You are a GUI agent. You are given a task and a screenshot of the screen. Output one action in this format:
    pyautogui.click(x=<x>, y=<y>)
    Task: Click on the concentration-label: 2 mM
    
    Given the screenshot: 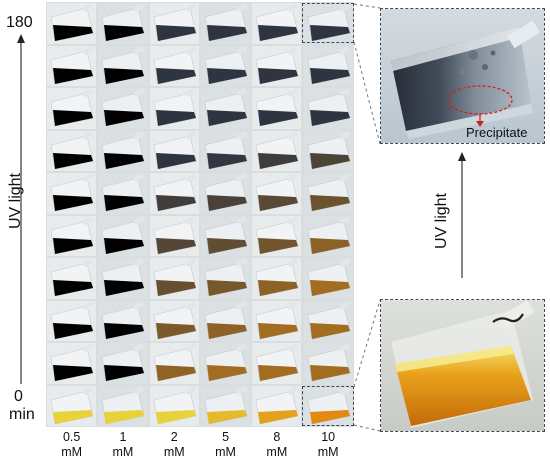 What is the action you would take?
    pyautogui.click(x=174, y=445)
    